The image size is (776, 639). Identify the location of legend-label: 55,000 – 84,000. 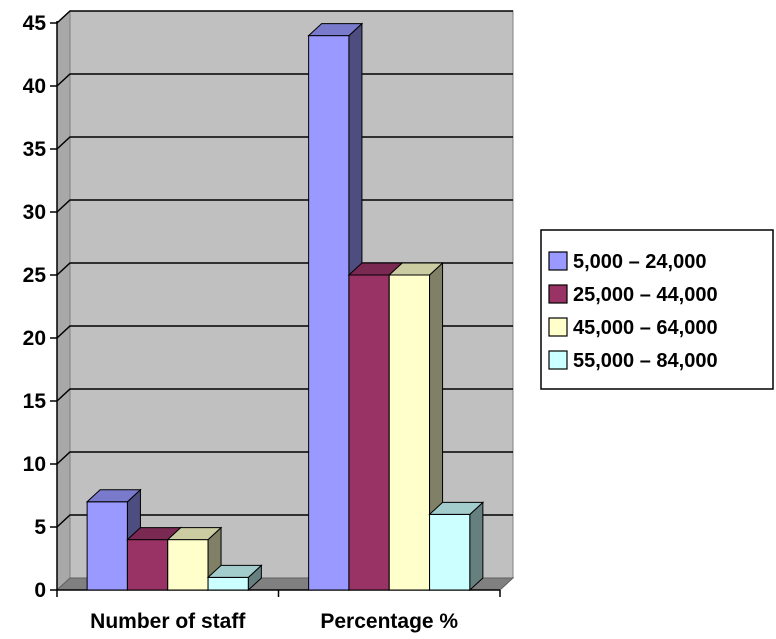
(645, 361).